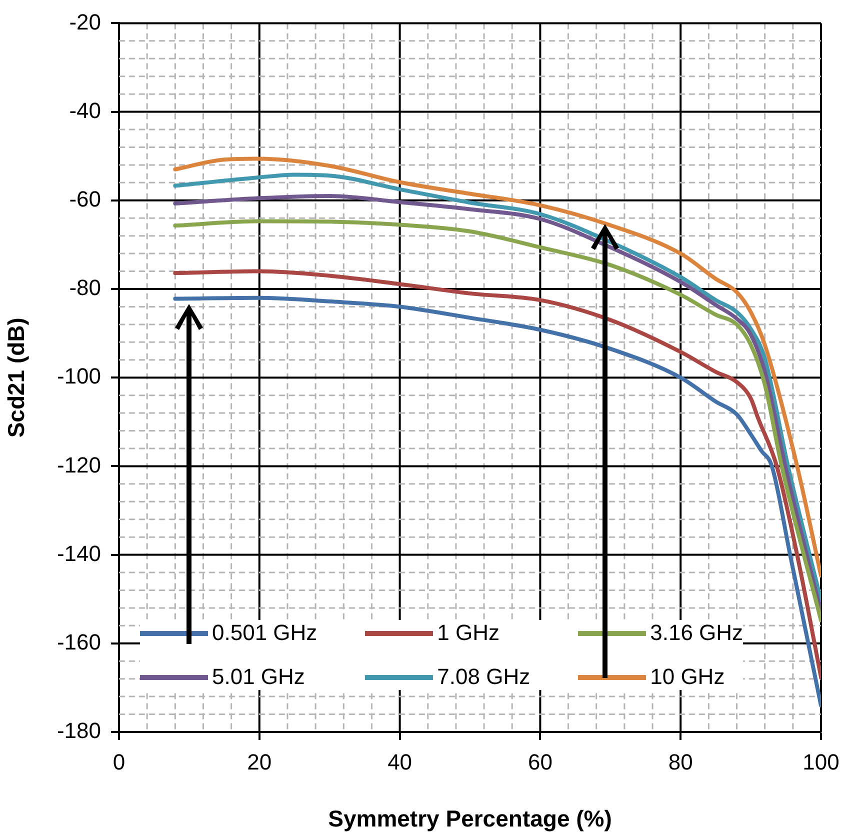 This screenshot has width=865, height=838. Describe the element at coordinates (680, 761) in the screenshot. I see `x-tick-label: 80` at that location.